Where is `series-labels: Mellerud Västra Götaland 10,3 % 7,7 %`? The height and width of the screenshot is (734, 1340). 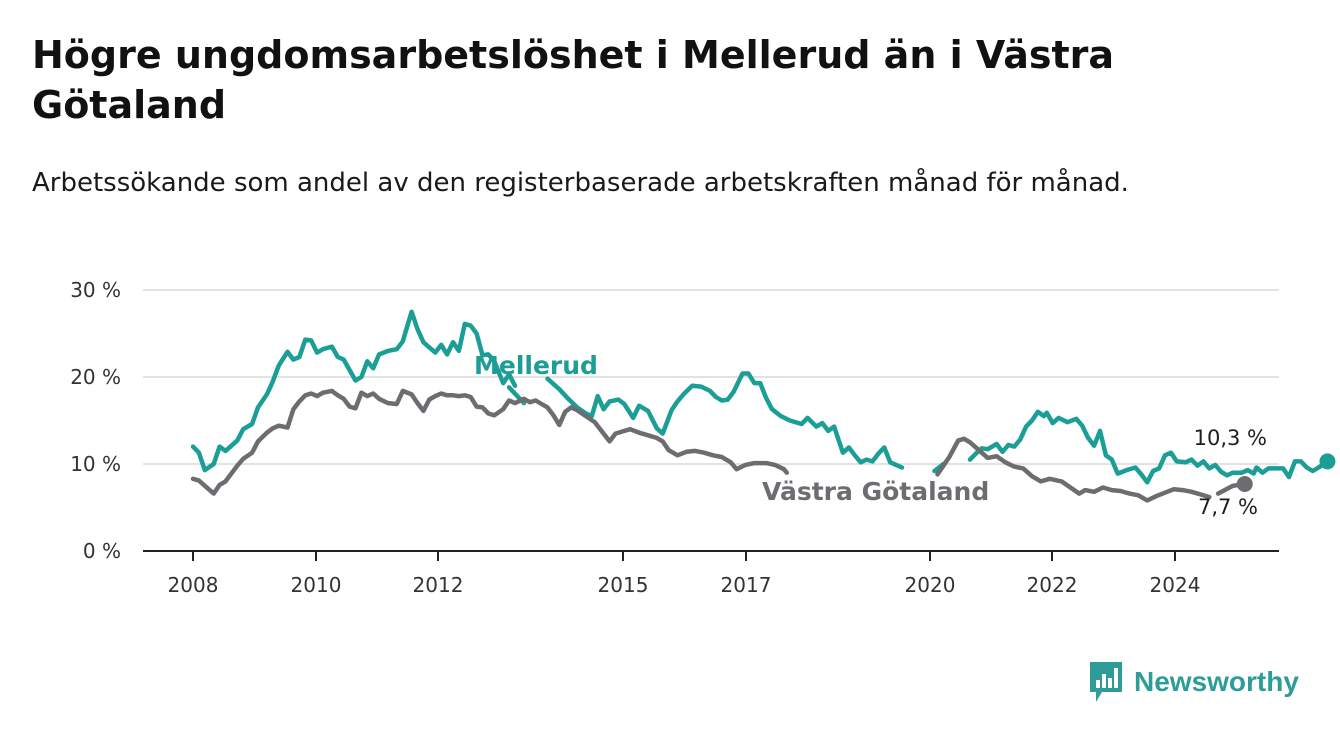
series-labels: Mellerud Västra Götaland 10,3 % 7,7 % is located at coordinates (870, 435).